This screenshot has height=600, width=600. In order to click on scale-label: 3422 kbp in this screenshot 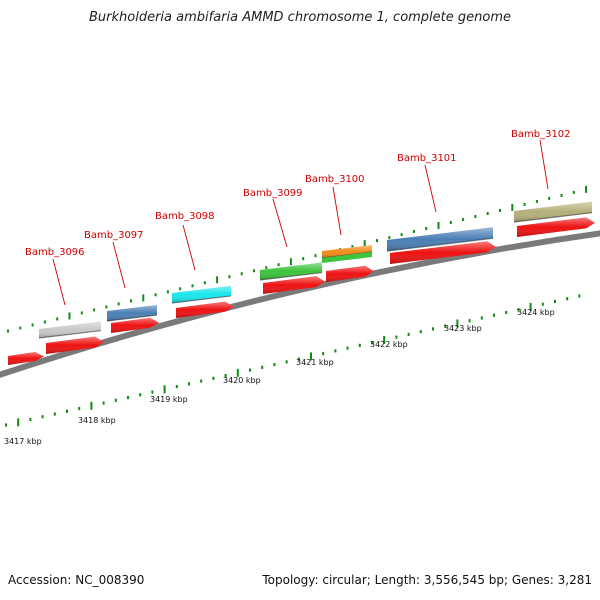, I will do `click(389, 344)`.